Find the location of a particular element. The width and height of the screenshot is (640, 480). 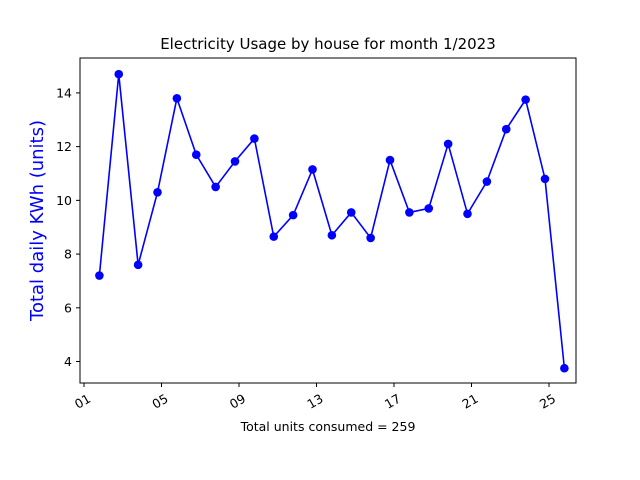

y-axis: 4 6 8 10 12 14 is located at coordinates (68, 227).